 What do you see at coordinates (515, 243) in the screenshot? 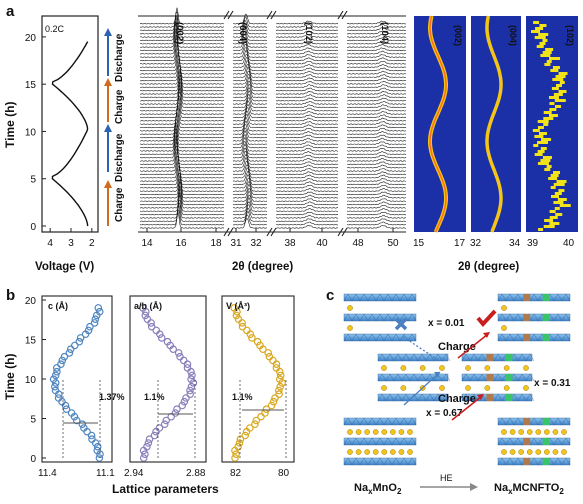
I see `map-tick-34: 34` at bounding box center [515, 243].